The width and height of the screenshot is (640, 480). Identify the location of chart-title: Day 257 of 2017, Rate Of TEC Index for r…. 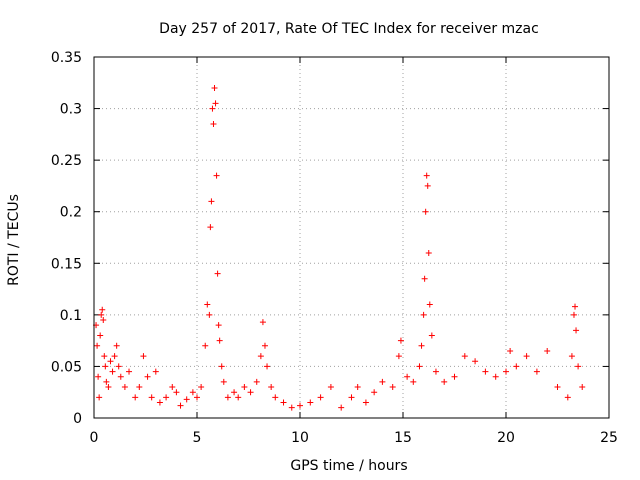
(349, 29).